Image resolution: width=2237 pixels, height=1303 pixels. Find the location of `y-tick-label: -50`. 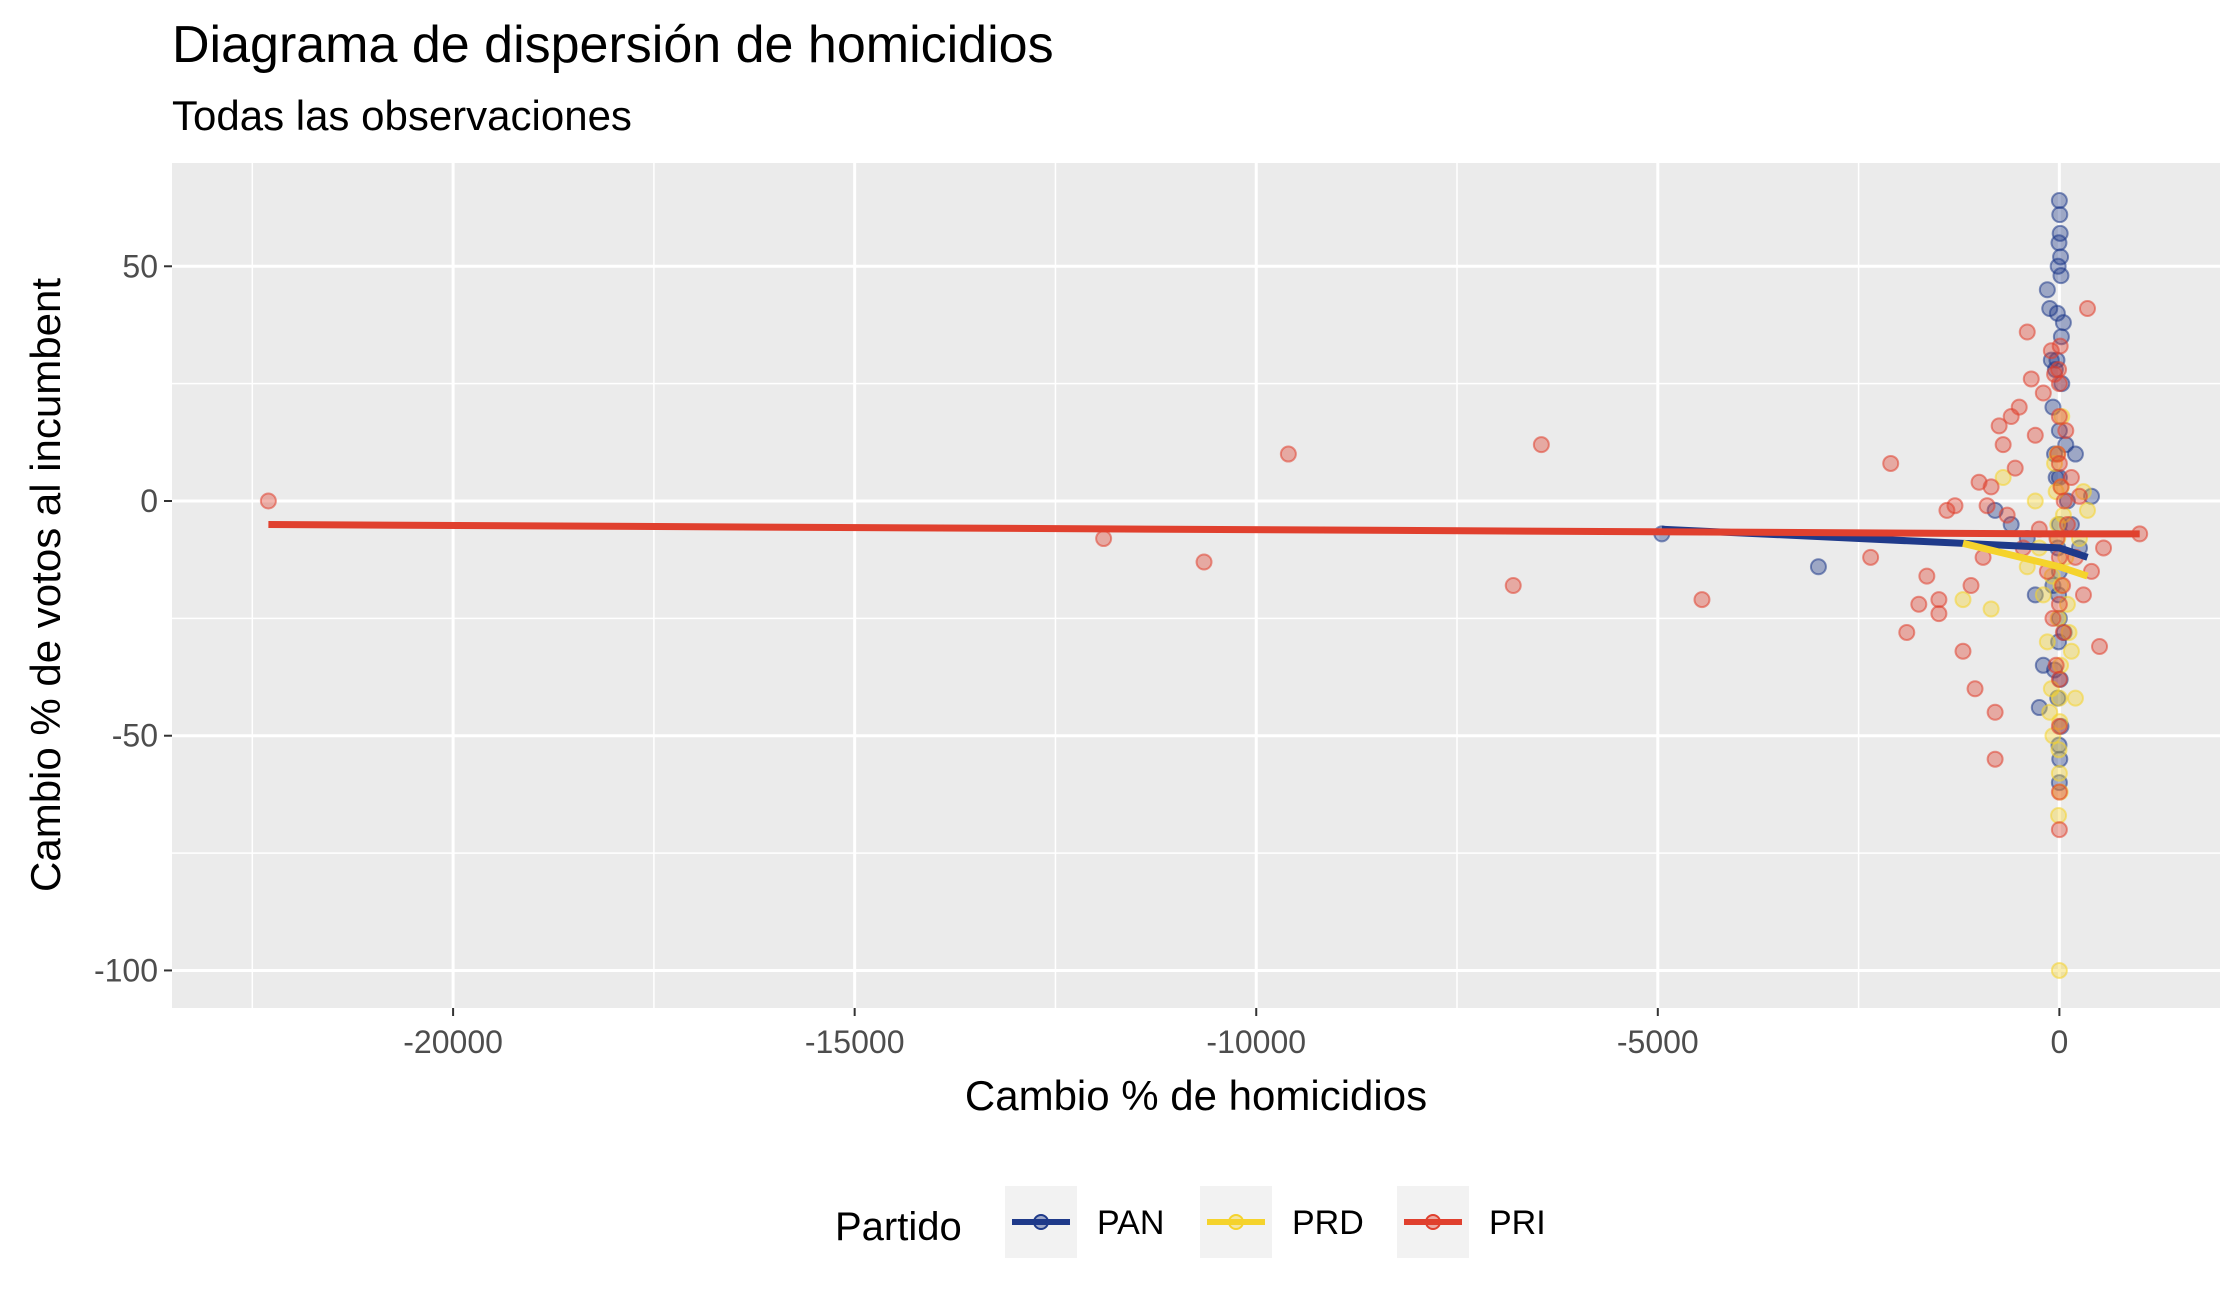

y-tick-label: -50 is located at coordinates (135, 736).